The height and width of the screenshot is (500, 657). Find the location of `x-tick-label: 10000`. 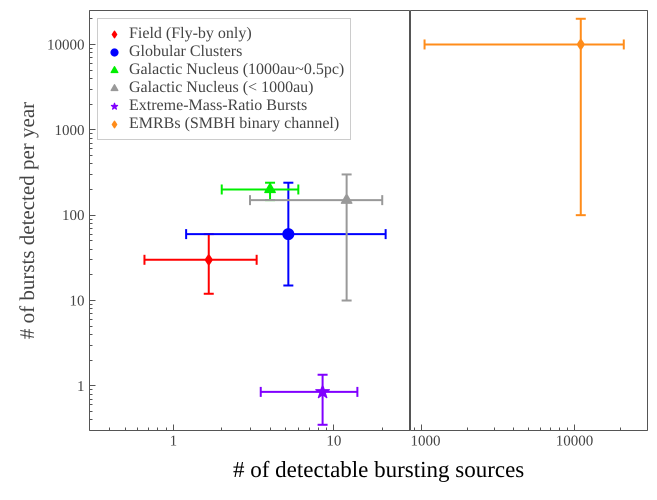

x-tick-label: 10000 is located at coordinates (575, 442).